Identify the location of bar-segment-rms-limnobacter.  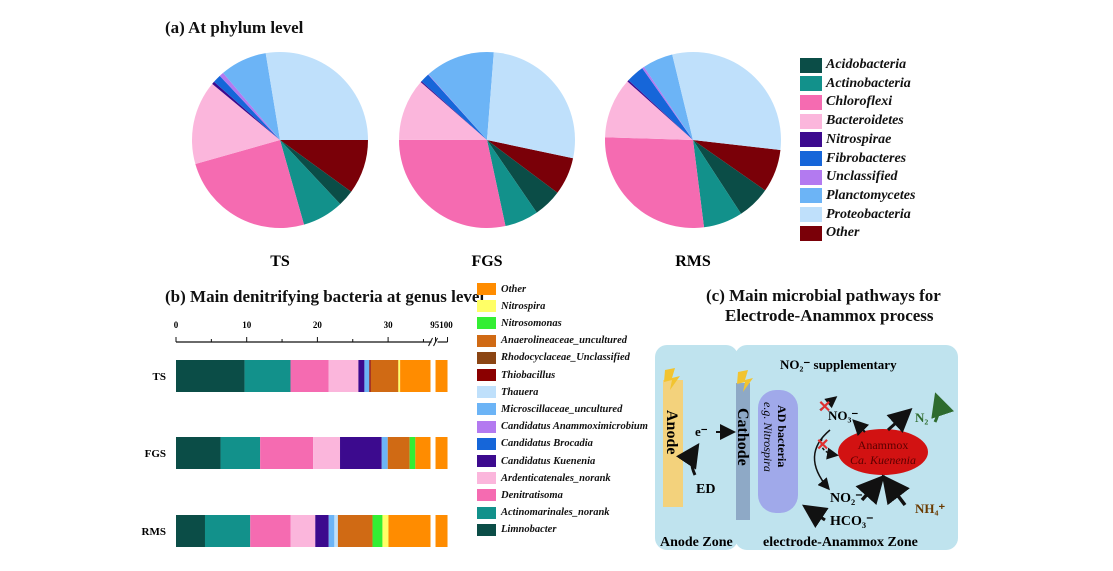
(190, 531).